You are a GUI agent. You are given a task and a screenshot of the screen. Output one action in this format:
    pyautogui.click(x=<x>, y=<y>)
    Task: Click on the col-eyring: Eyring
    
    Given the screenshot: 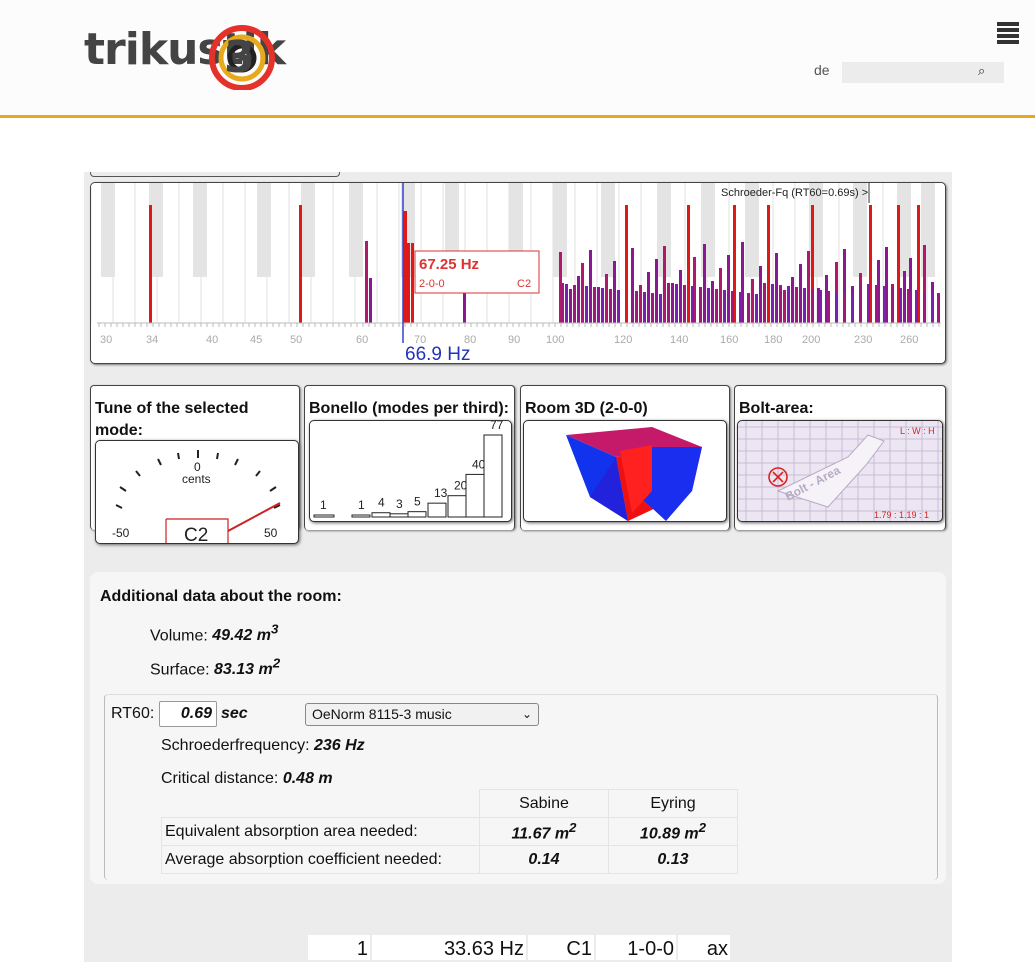 What is the action you would take?
    pyautogui.click(x=673, y=803)
    